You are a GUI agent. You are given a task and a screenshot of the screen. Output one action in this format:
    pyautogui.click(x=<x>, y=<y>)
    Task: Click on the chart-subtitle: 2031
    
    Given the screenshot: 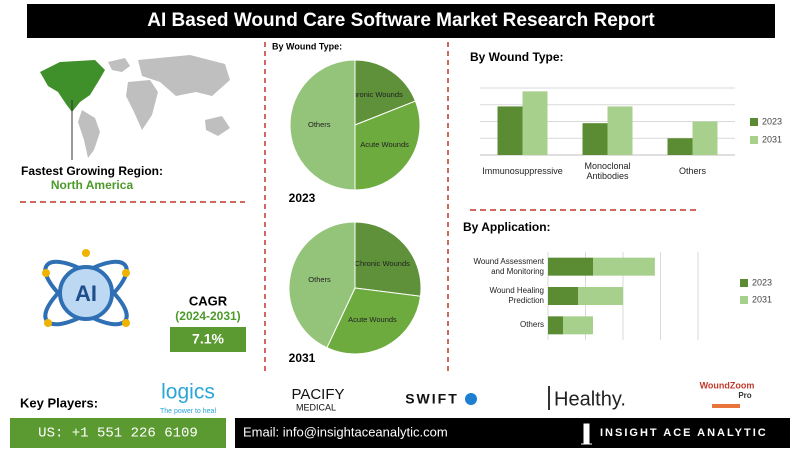 What is the action you would take?
    pyautogui.click(x=302, y=358)
    